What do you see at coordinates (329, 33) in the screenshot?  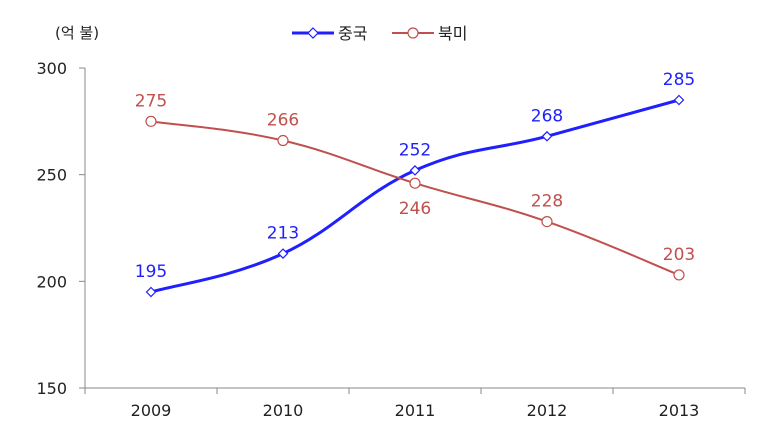 I see `legend-item-china: 중국` at bounding box center [329, 33].